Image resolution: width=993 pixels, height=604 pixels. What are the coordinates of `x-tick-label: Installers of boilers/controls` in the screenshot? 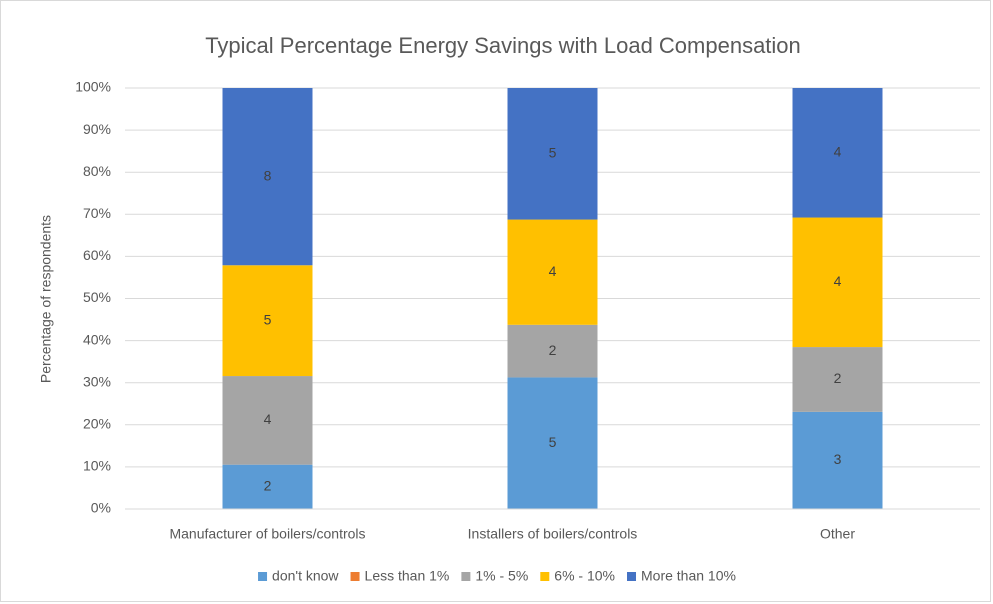 It's located at (553, 534).